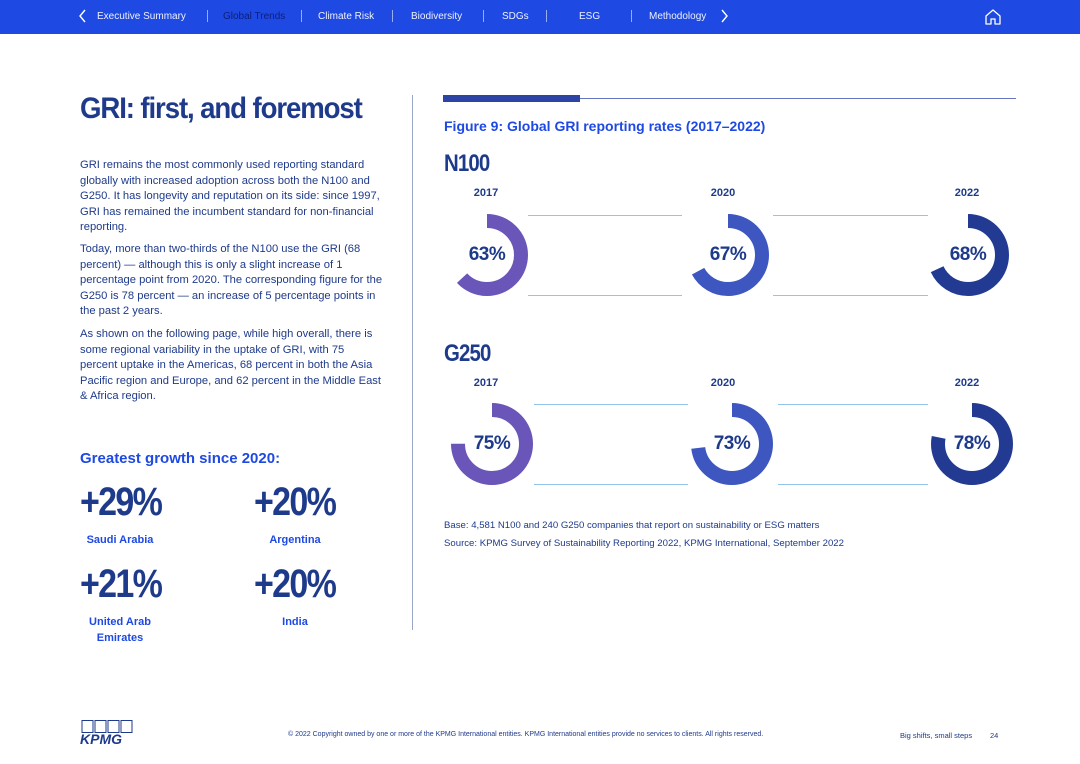 The image size is (1080, 764). I want to click on figure-rule, so click(798, 98).